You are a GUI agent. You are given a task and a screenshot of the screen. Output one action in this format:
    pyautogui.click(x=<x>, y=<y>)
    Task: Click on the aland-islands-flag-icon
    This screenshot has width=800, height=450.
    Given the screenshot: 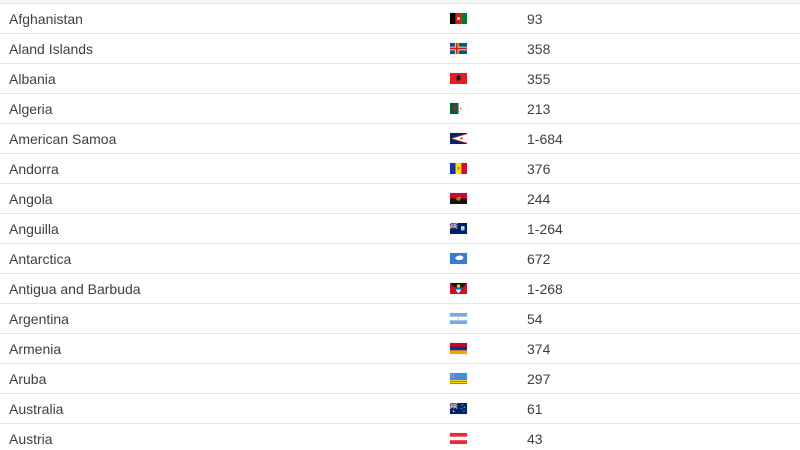 What is the action you would take?
    pyautogui.click(x=488, y=48)
    